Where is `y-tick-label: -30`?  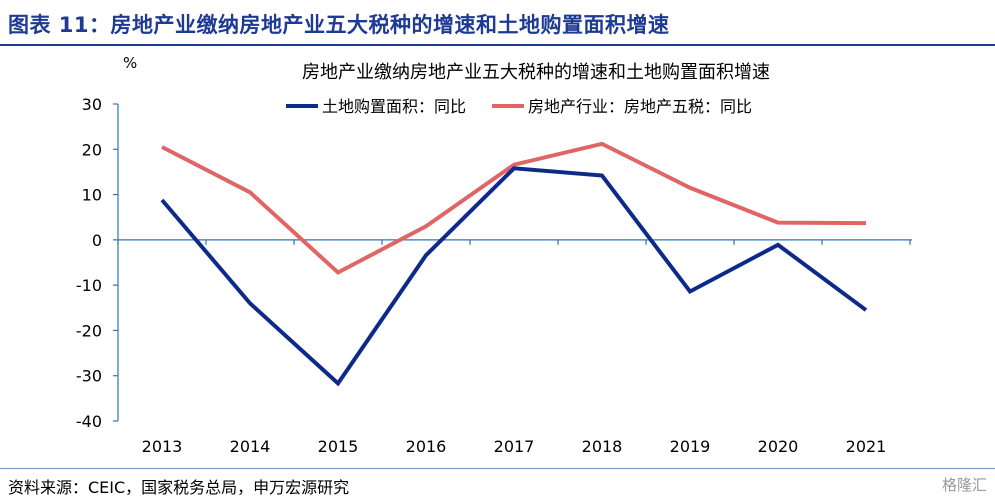 y-tick-label: -30 is located at coordinates (89, 376).